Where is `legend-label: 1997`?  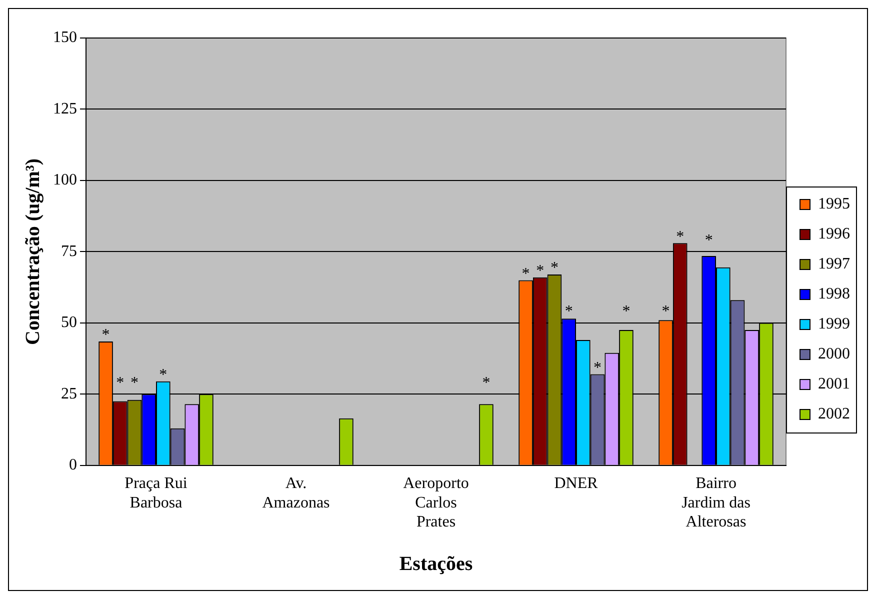 legend-label: 1997 is located at coordinates (834, 264).